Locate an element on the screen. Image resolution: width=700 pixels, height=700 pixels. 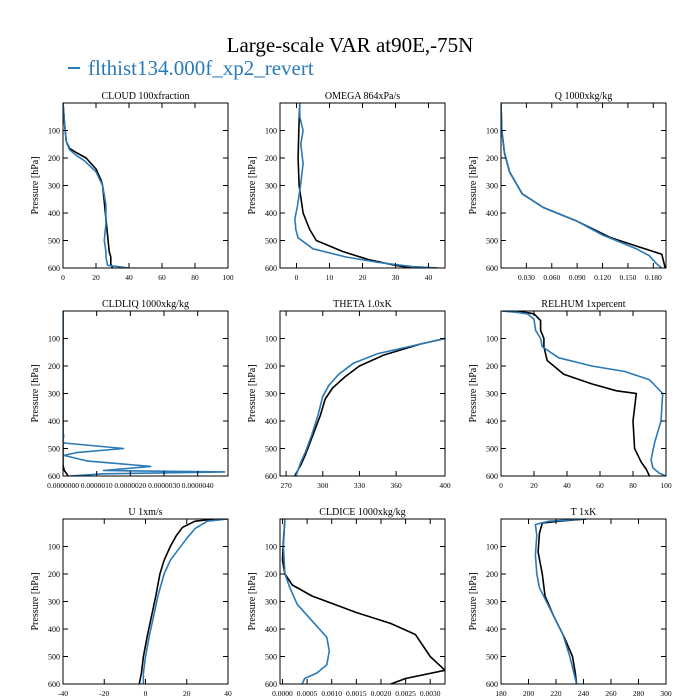
legend: flthist134.000f_xp2_revert is located at coordinates (191, 68).